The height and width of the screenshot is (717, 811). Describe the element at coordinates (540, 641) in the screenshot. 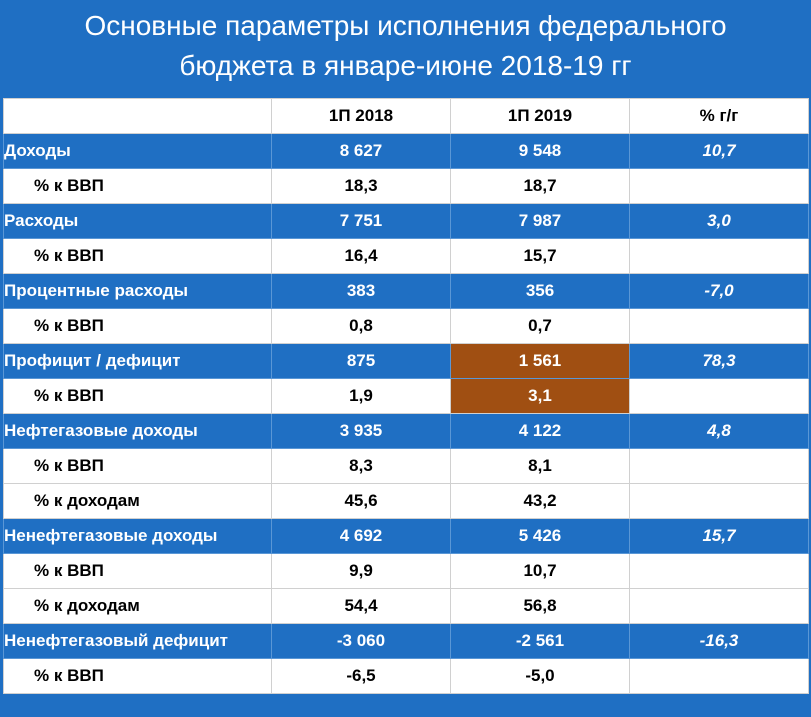

I see `value-2019: -2 561` at that location.